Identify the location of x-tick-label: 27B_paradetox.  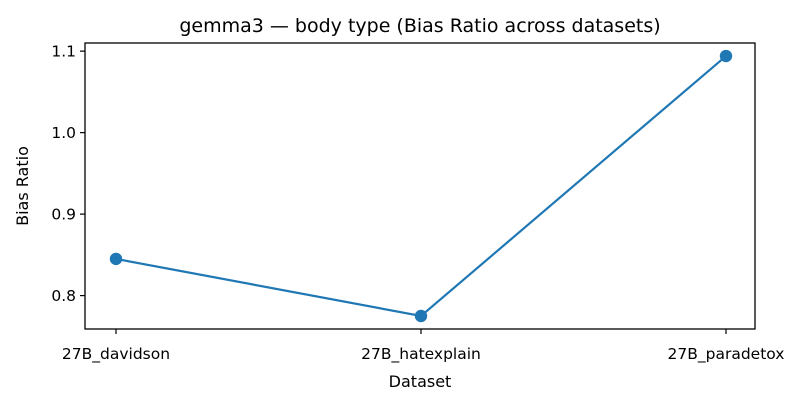
(726, 354).